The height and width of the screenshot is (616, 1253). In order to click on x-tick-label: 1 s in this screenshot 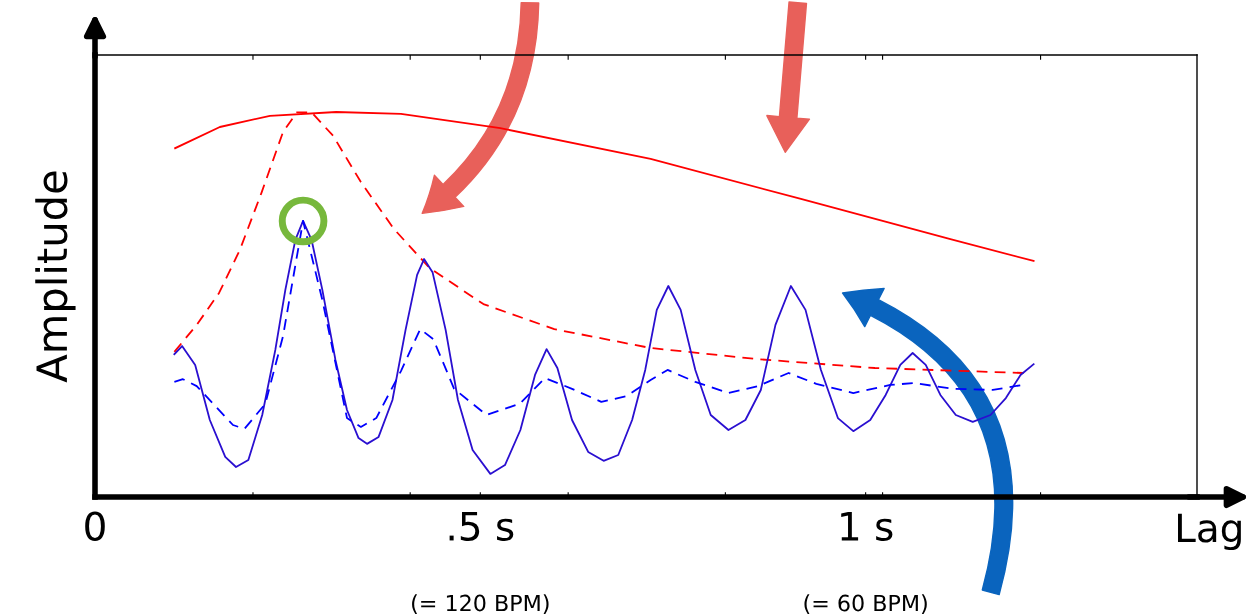, I will do `click(867, 526)`.